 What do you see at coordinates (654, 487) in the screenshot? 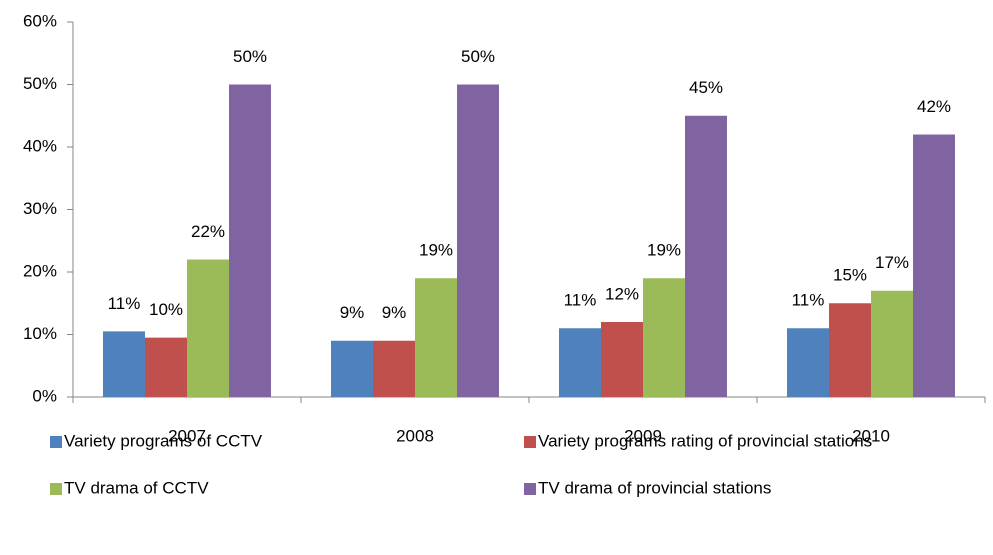
I see `legend-label: TV drama of provincial stations` at bounding box center [654, 487].